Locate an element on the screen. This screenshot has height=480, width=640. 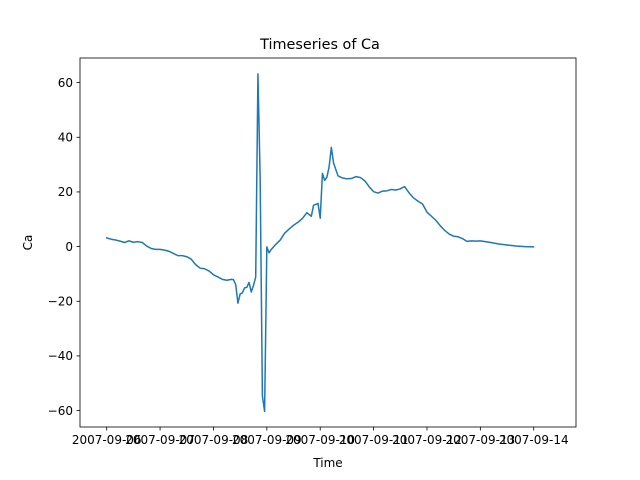
y-tick-label: 40 is located at coordinates (65, 137).